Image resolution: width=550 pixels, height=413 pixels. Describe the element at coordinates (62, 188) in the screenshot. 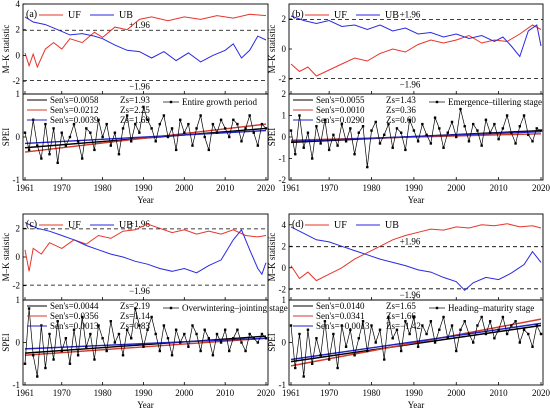

I see `xtick-label: 1970` at that location.